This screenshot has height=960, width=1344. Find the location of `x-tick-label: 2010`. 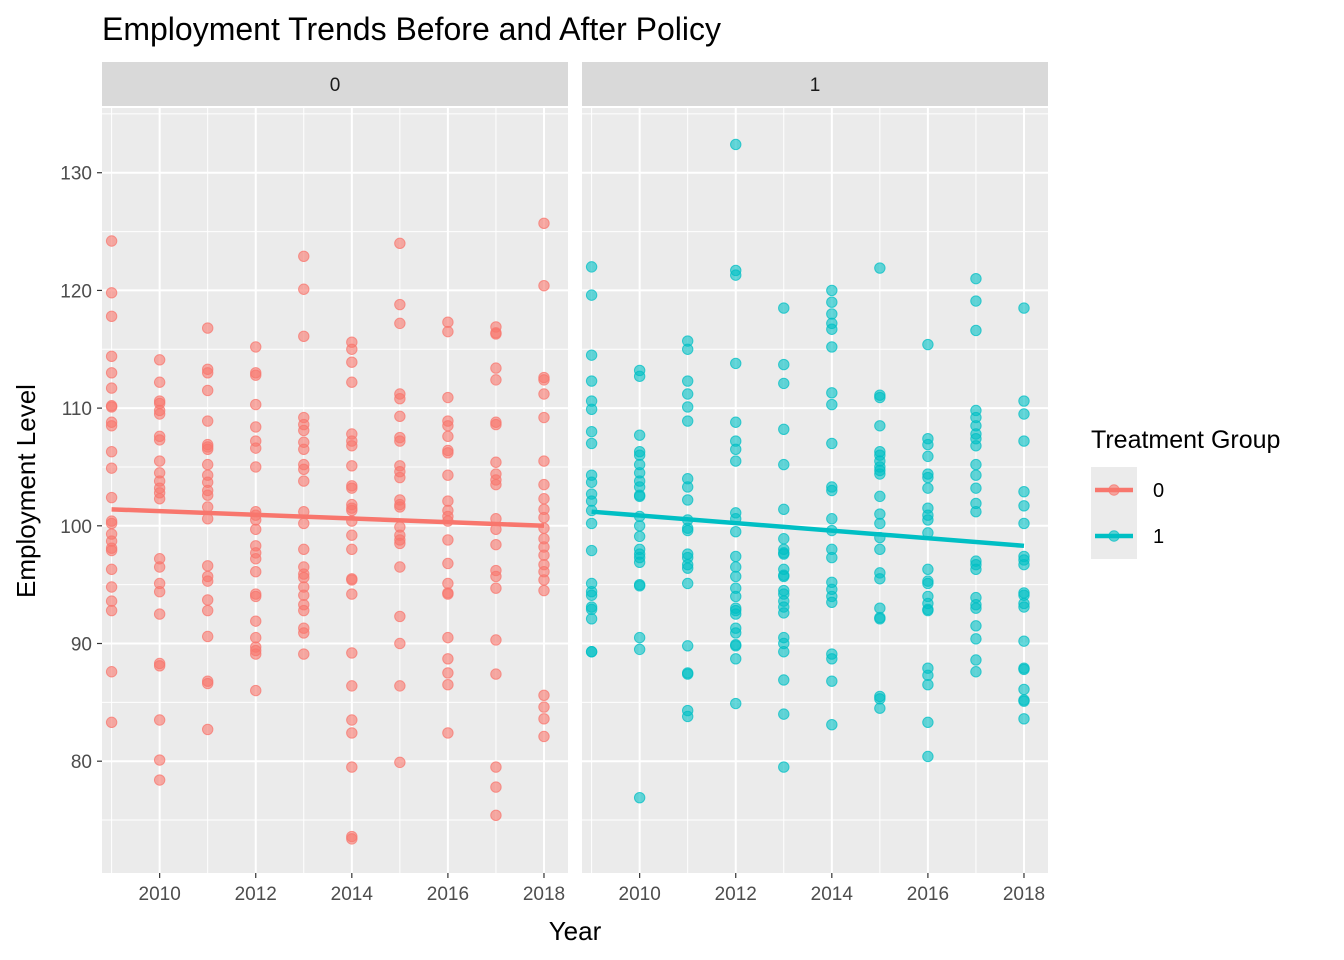

x-tick-label: 2010 is located at coordinates (640, 894).